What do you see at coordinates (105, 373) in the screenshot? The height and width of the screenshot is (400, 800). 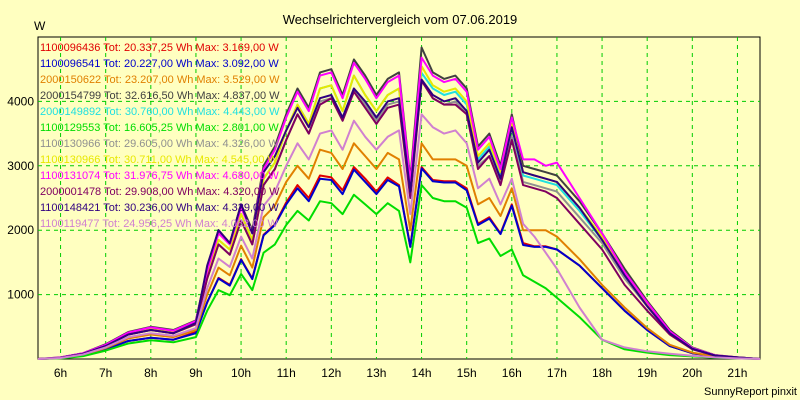 I see `x-tick-label: 7h` at bounding box center [105, 373].